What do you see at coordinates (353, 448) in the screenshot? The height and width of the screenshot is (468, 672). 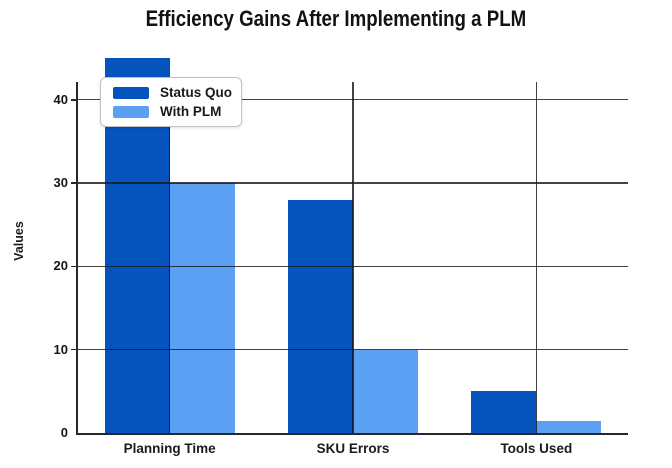 I see `x-axis-label-sku-errors: SKU Errors` at bounding box center [353, 448].